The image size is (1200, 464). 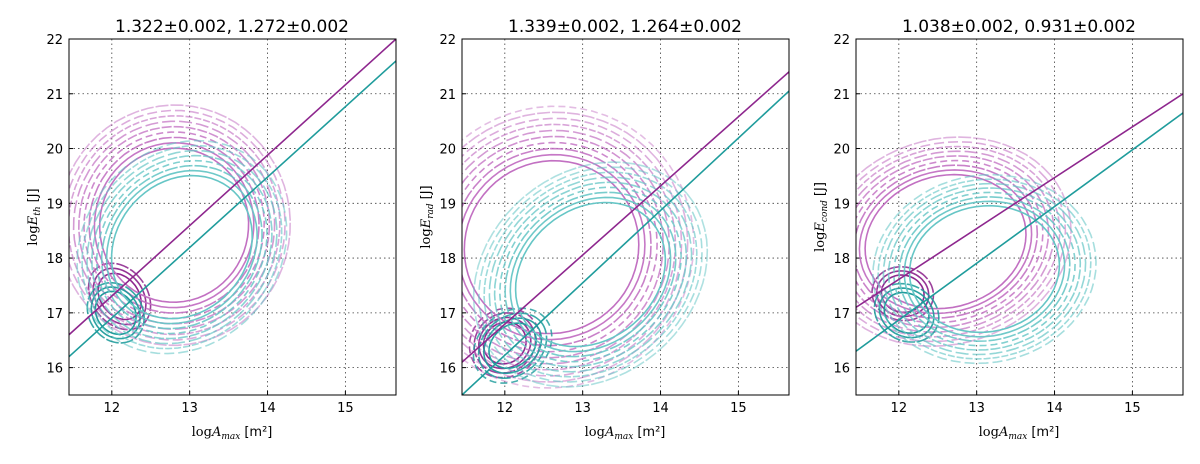 I want to click on y-tick-label: 17, so click(x=447, y=314).